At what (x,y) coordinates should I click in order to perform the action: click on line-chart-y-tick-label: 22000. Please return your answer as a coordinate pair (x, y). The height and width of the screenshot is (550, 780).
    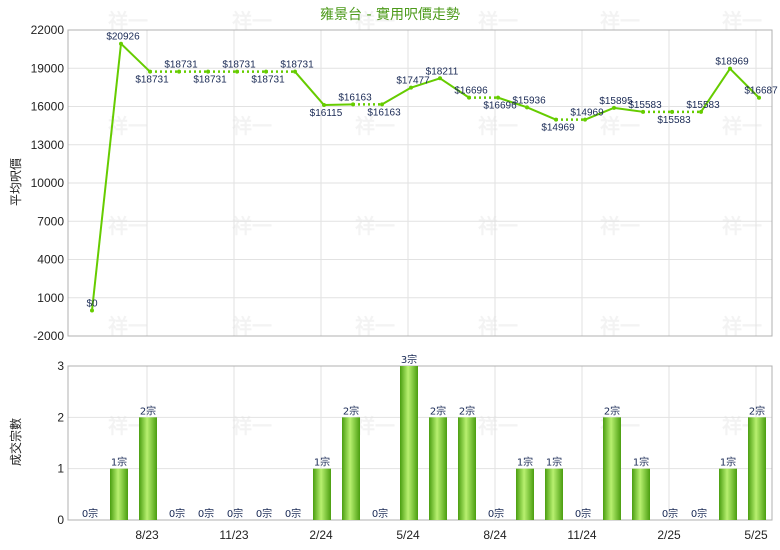
    Looking at the image, I should click on (48, 30).